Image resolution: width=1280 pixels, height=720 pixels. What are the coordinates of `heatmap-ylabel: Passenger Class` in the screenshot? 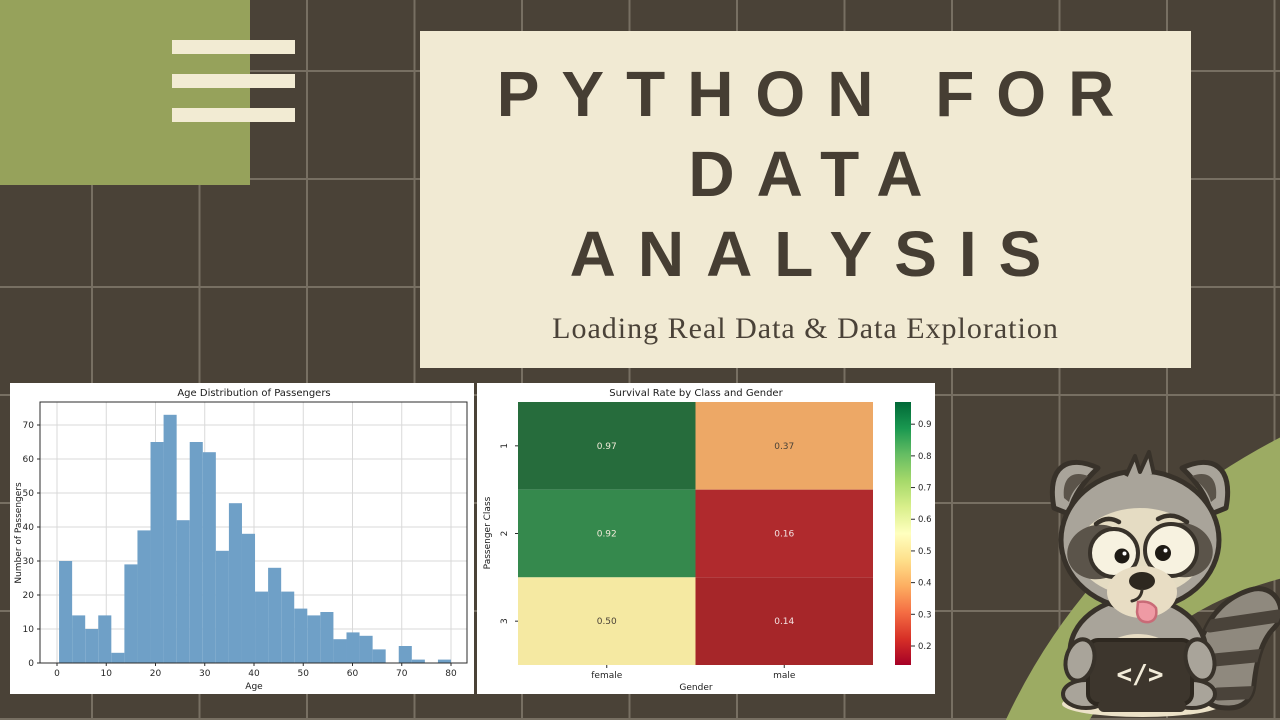 It's located at (488, 532).